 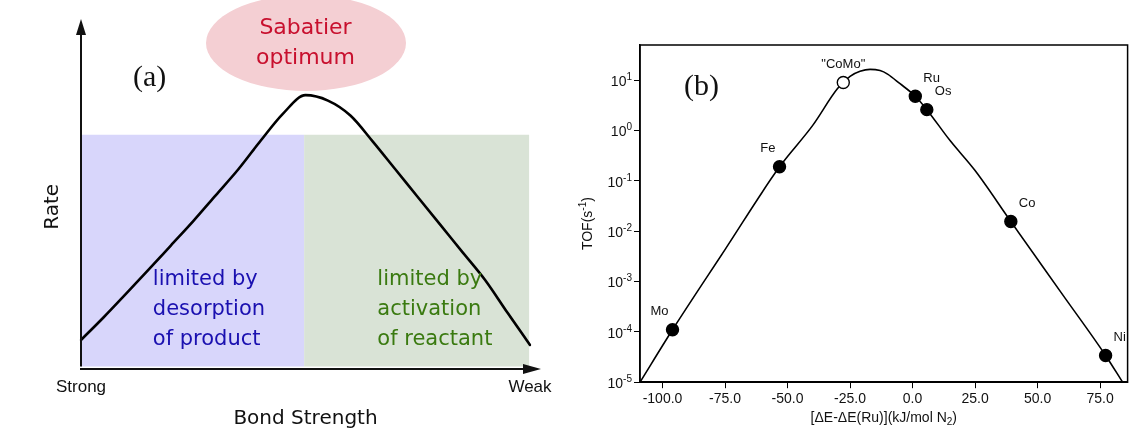 What do you see at coordinates (51, 206) in the screenshot?
I see `y-axis-title: Rate` at bounding box center [51, 206].